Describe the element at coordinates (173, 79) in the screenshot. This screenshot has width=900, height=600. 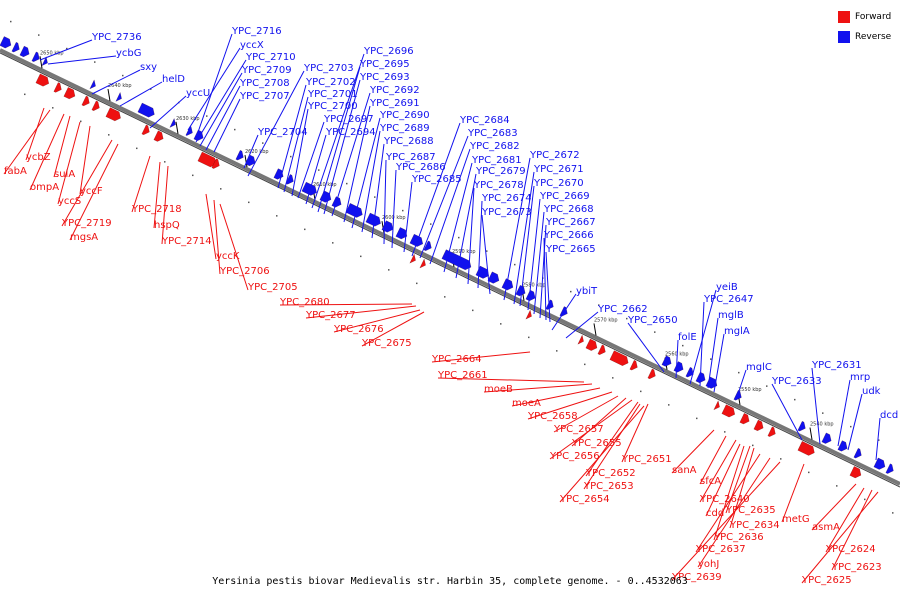
I see `gene-label: helD` at that location.